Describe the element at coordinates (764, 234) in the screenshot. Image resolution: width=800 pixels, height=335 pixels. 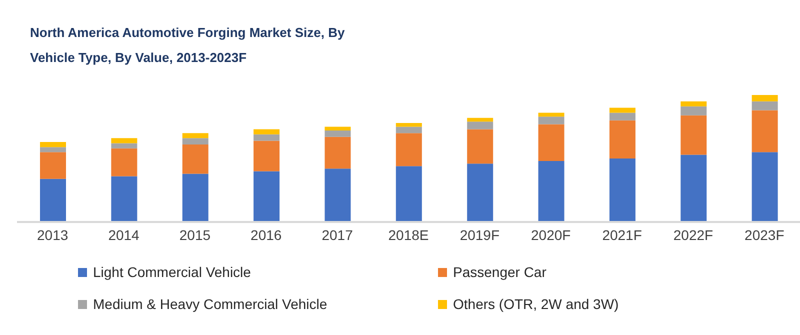
I see `x-tick-label: 2023F` at that location.